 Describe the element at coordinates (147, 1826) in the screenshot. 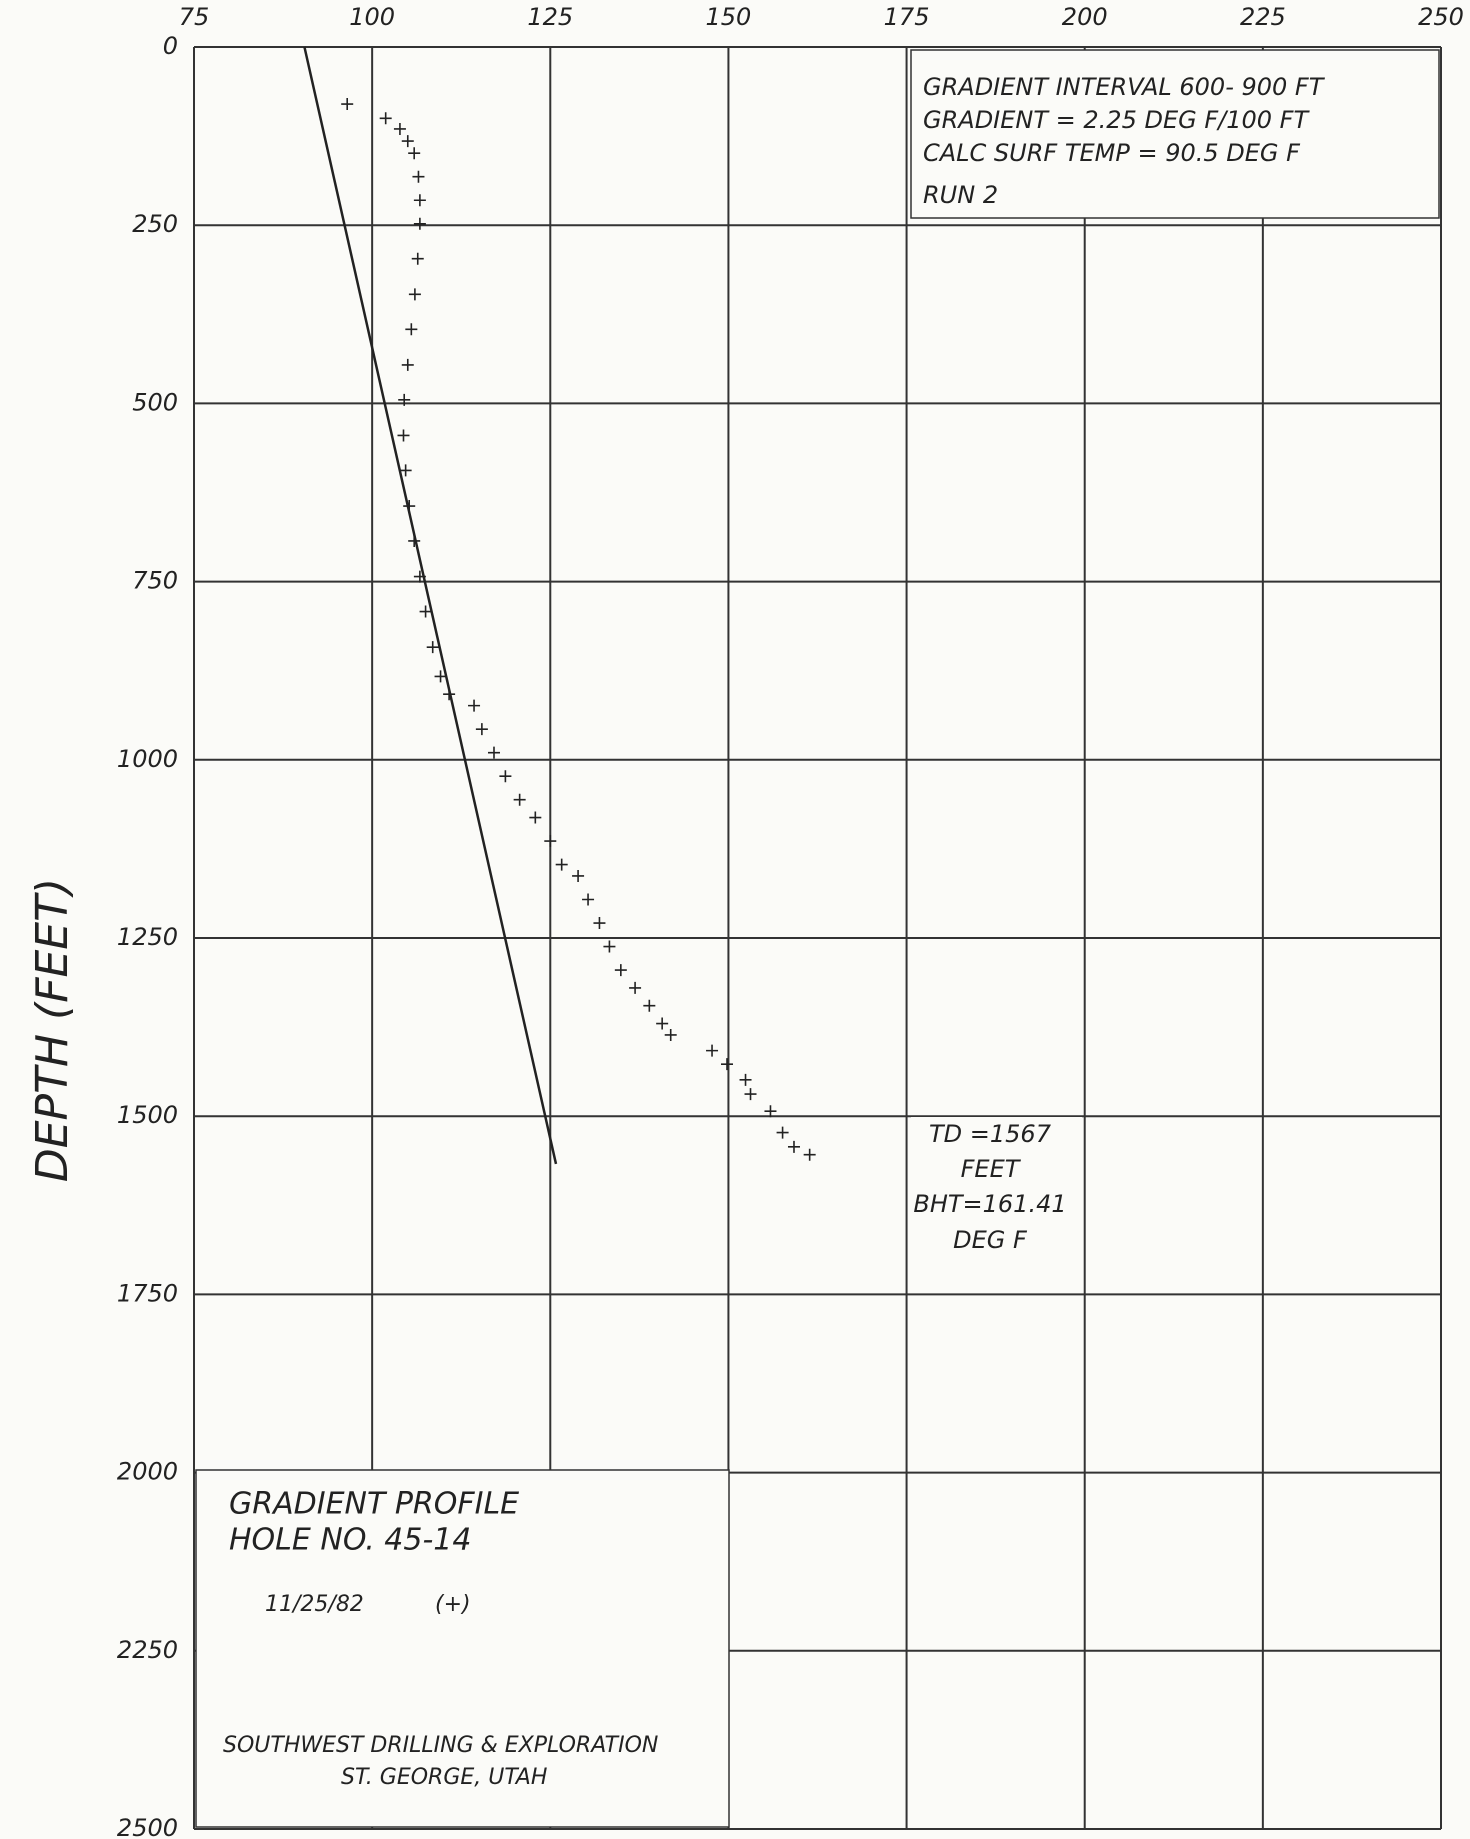

I see `y-tick-label: 2500` at that location.